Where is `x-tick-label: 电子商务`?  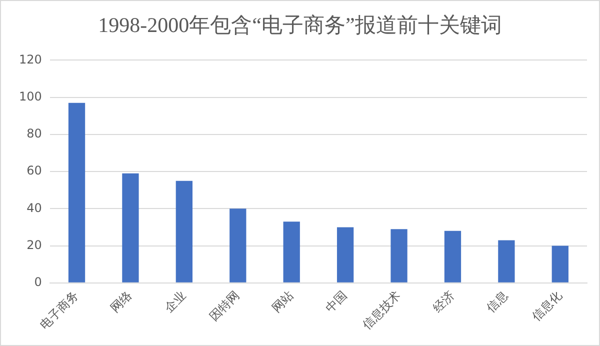
x-tick-label: 电子商务 is located at coordinates (59, 310).